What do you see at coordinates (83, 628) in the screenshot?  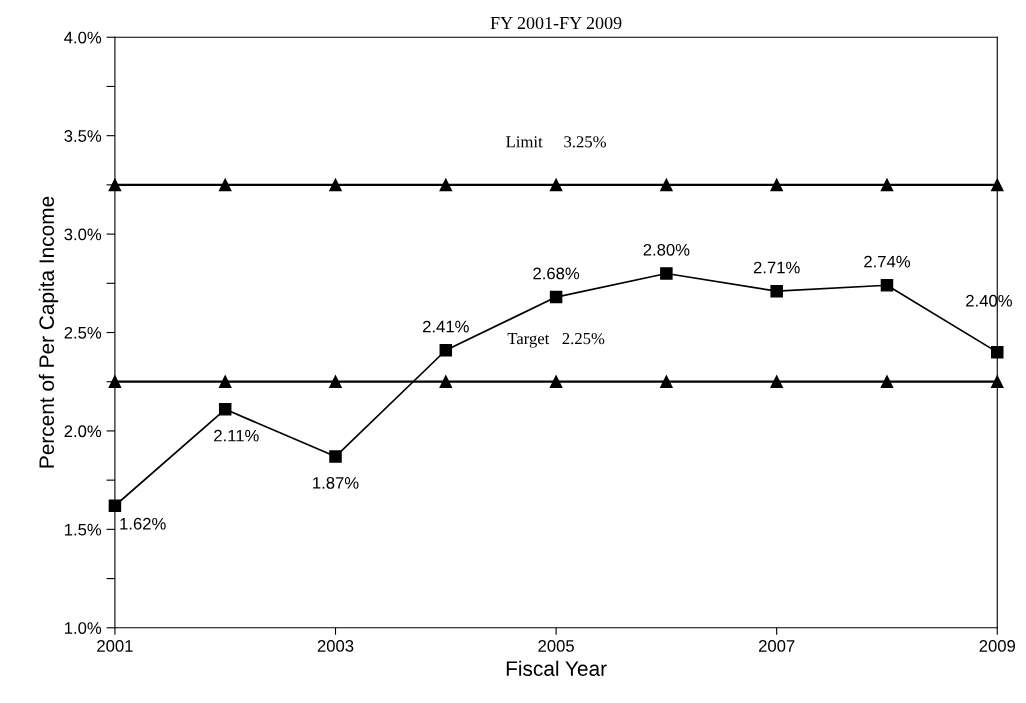 I see `y-tick-label: 1.0%` at bounding box center [83, 628].